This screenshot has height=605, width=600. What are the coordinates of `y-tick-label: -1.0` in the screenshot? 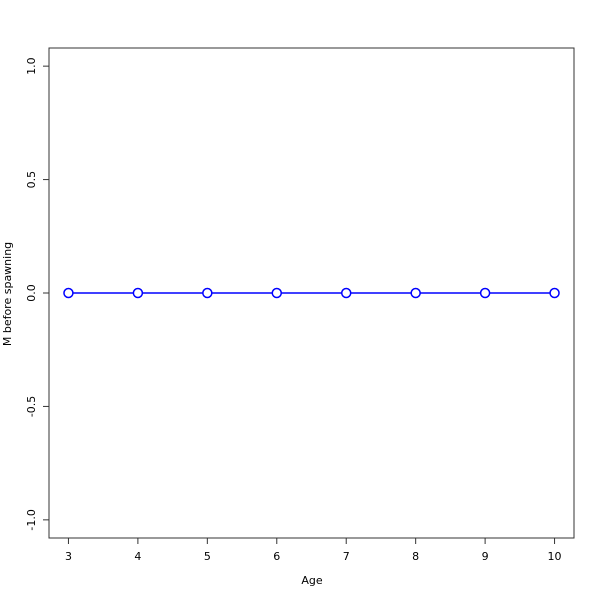 It's located at (31, 519).